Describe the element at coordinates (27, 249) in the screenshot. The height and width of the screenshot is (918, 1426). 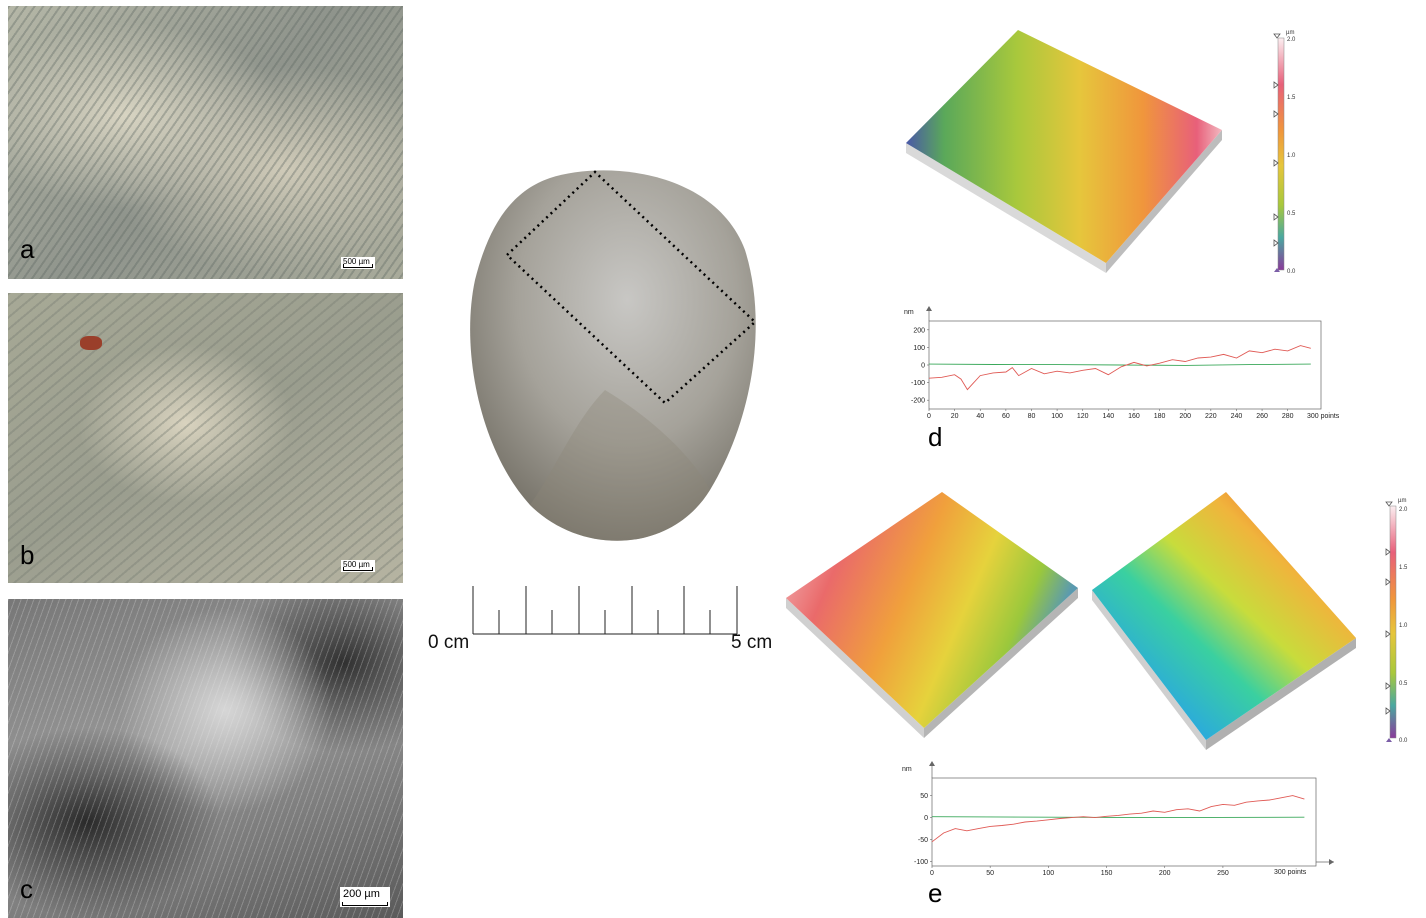
I see `panel-a-letter: a` at that location.